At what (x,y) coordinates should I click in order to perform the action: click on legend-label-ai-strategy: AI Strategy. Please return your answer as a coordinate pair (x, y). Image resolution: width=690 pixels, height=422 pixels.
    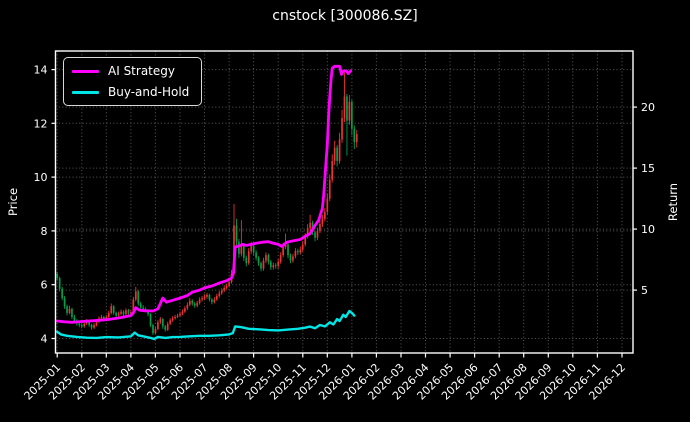
    Looking at the image, I should click on (141, 71).